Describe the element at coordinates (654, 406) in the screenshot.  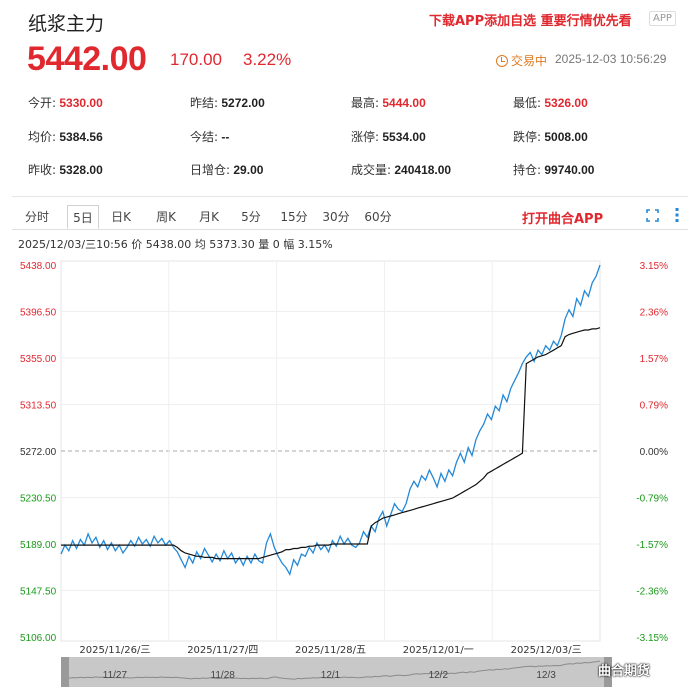
I see `pct-tick-label: 0.79%` at that location.